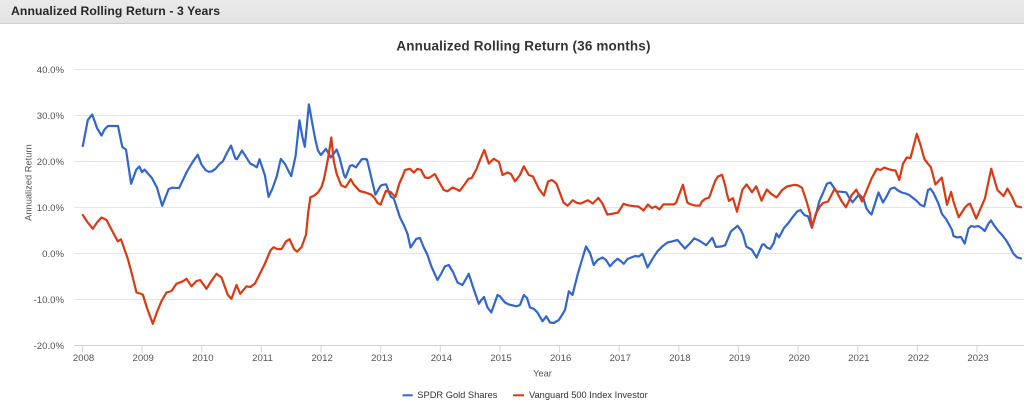 The width and height of the screenshot is (1024, 406). I want to click on svg-text: 2022, so click(918, 358).